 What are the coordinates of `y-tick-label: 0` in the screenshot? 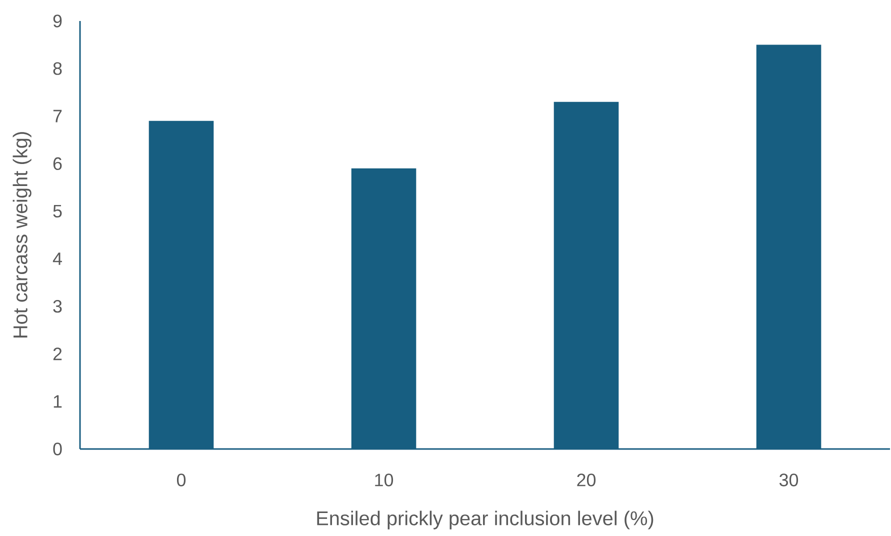 It's located at (57, 449).